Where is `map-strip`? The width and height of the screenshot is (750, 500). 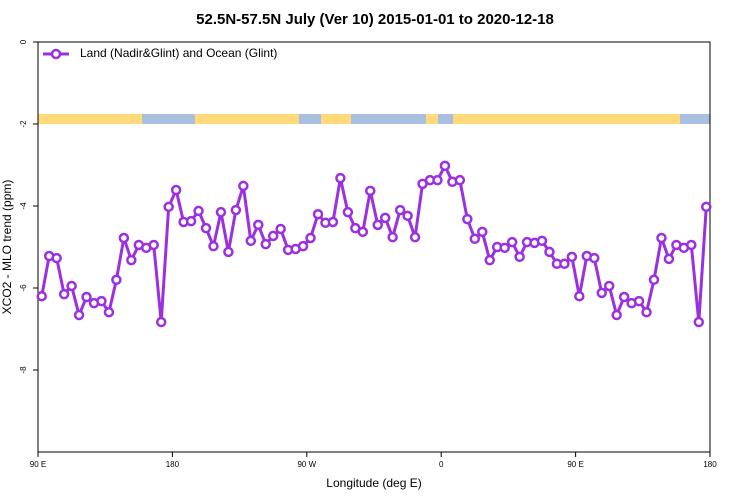
map-strip is located at coordinates (374, 119).